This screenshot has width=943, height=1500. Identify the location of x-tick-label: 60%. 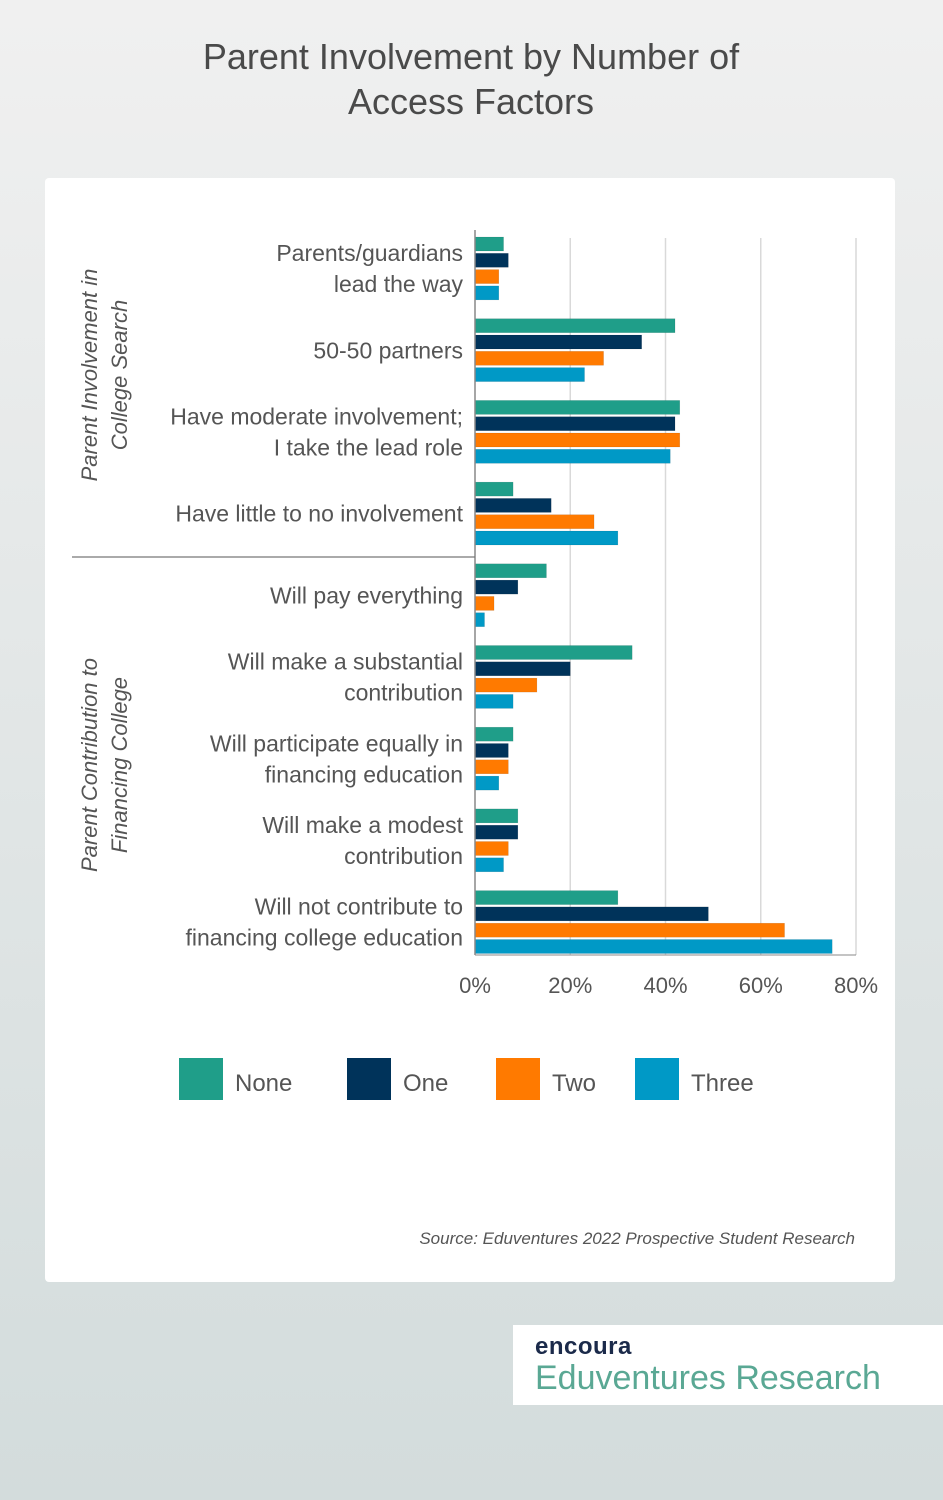
(761, 985).